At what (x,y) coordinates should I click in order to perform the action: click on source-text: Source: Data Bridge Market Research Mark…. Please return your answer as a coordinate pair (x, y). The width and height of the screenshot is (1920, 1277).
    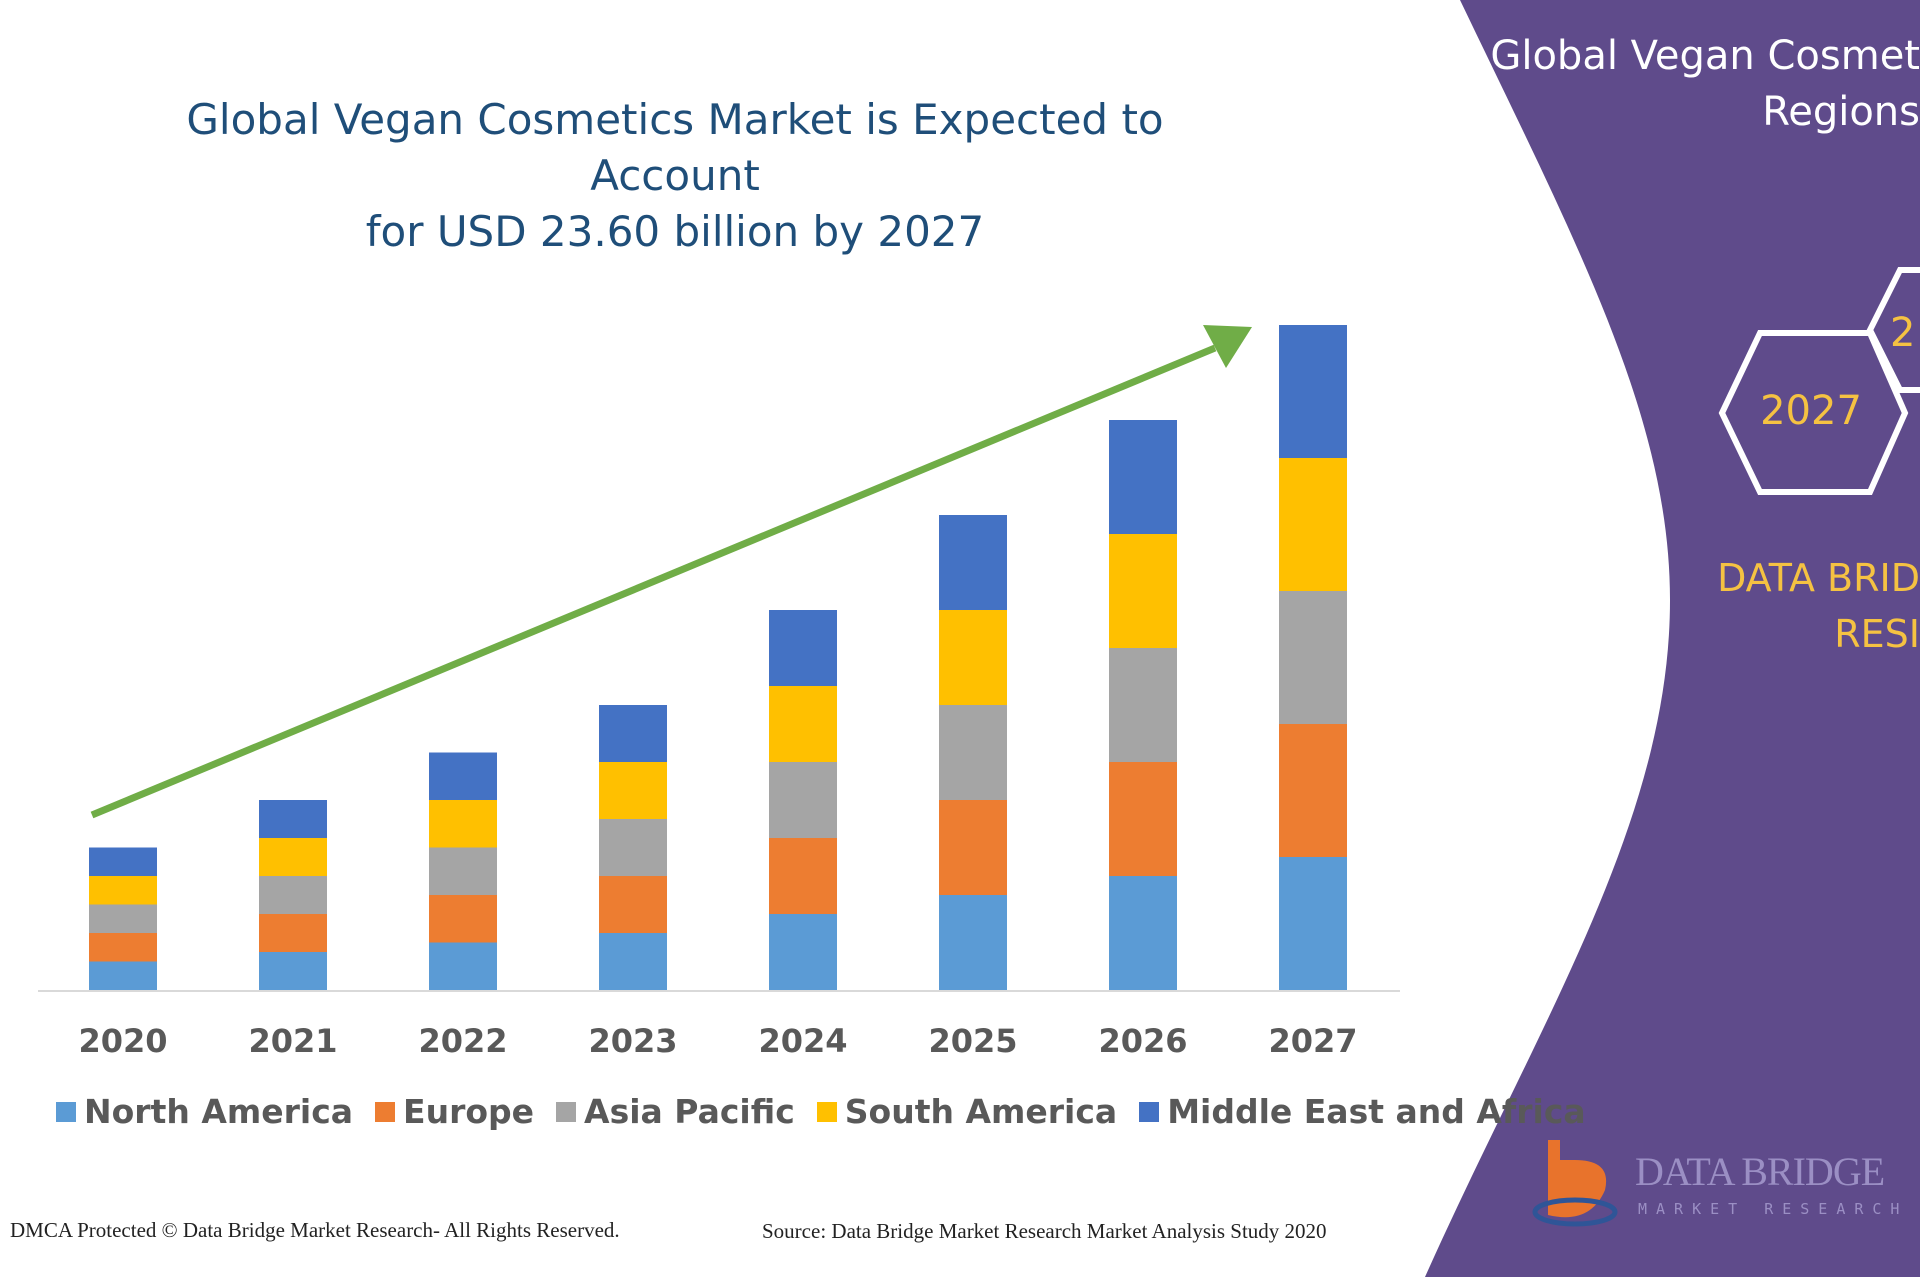
    Looking at the image, I should click on (1044, 1231).